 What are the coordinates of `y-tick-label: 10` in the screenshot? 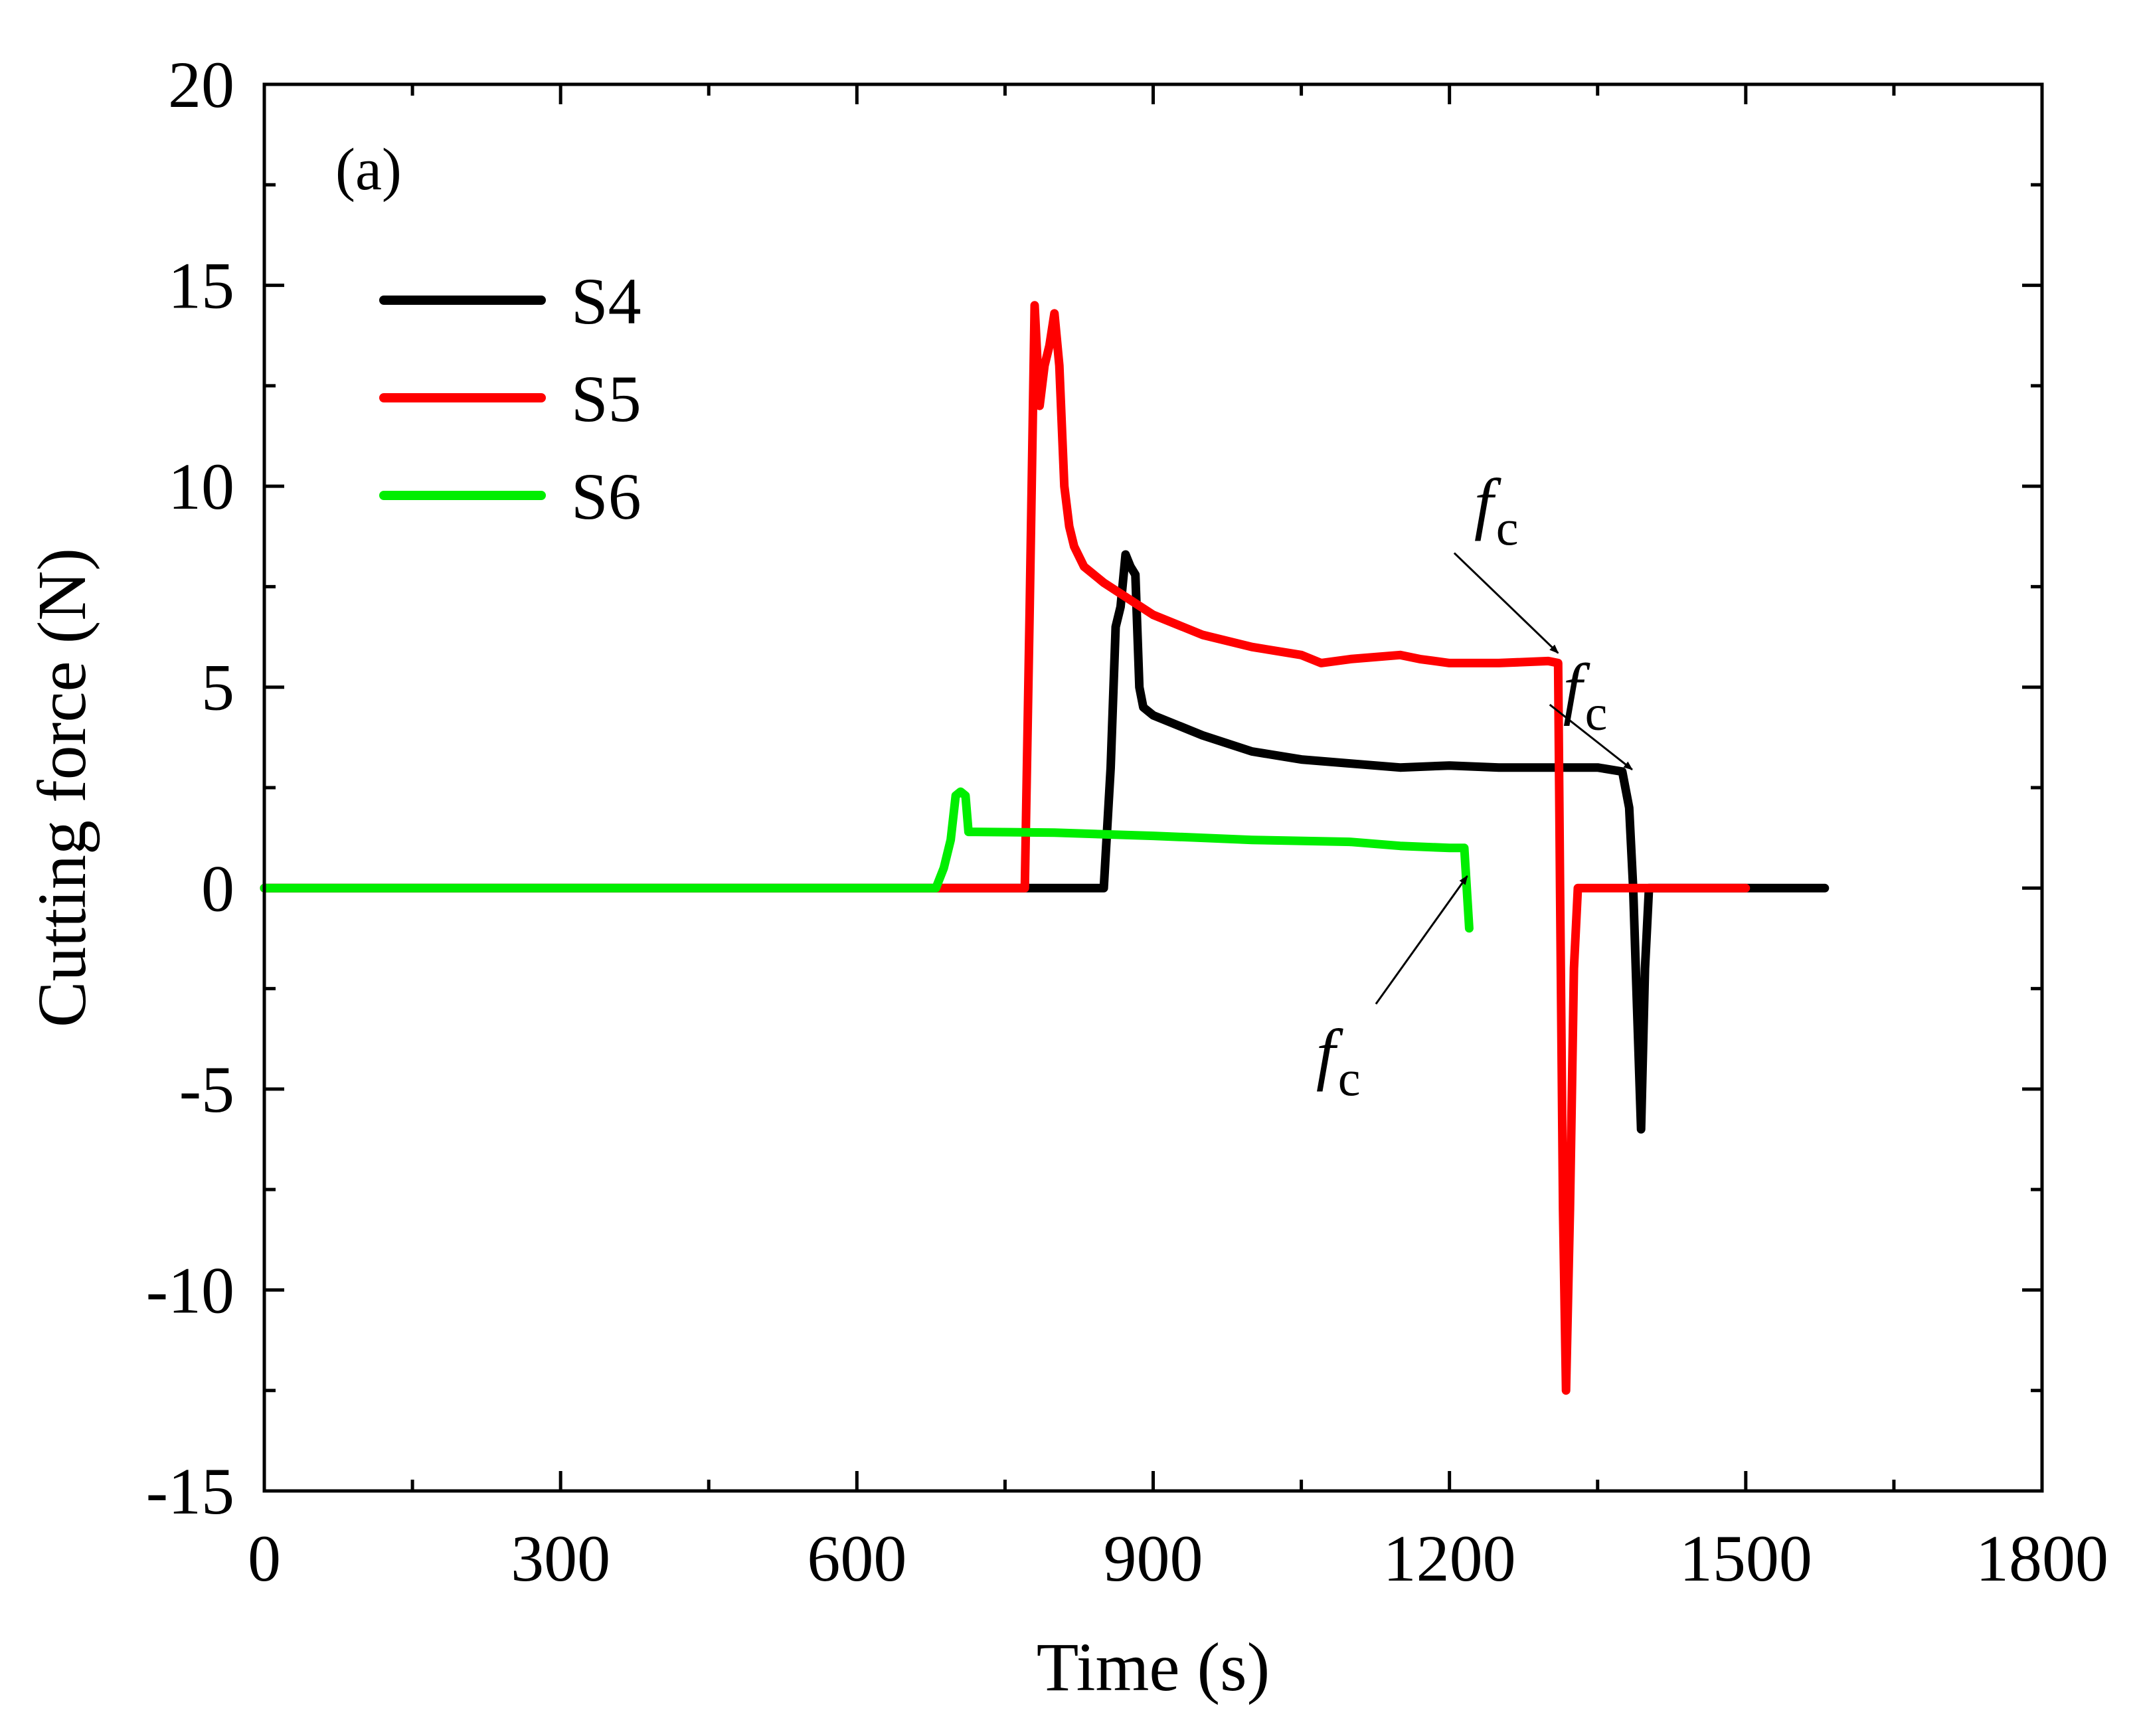 It's located at (201, 487).